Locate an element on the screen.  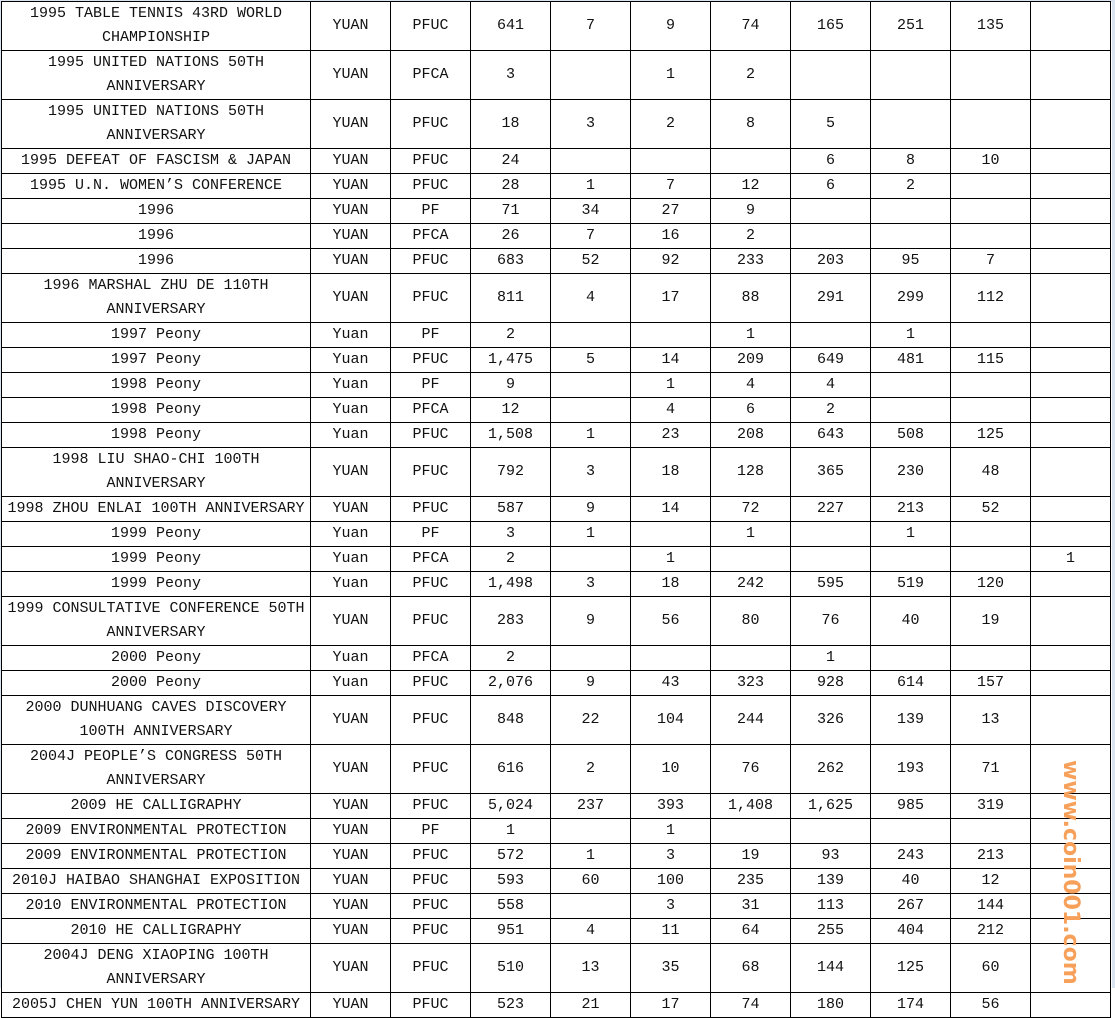
grade-6-cell: 7 is located at coordinates (990, 261).